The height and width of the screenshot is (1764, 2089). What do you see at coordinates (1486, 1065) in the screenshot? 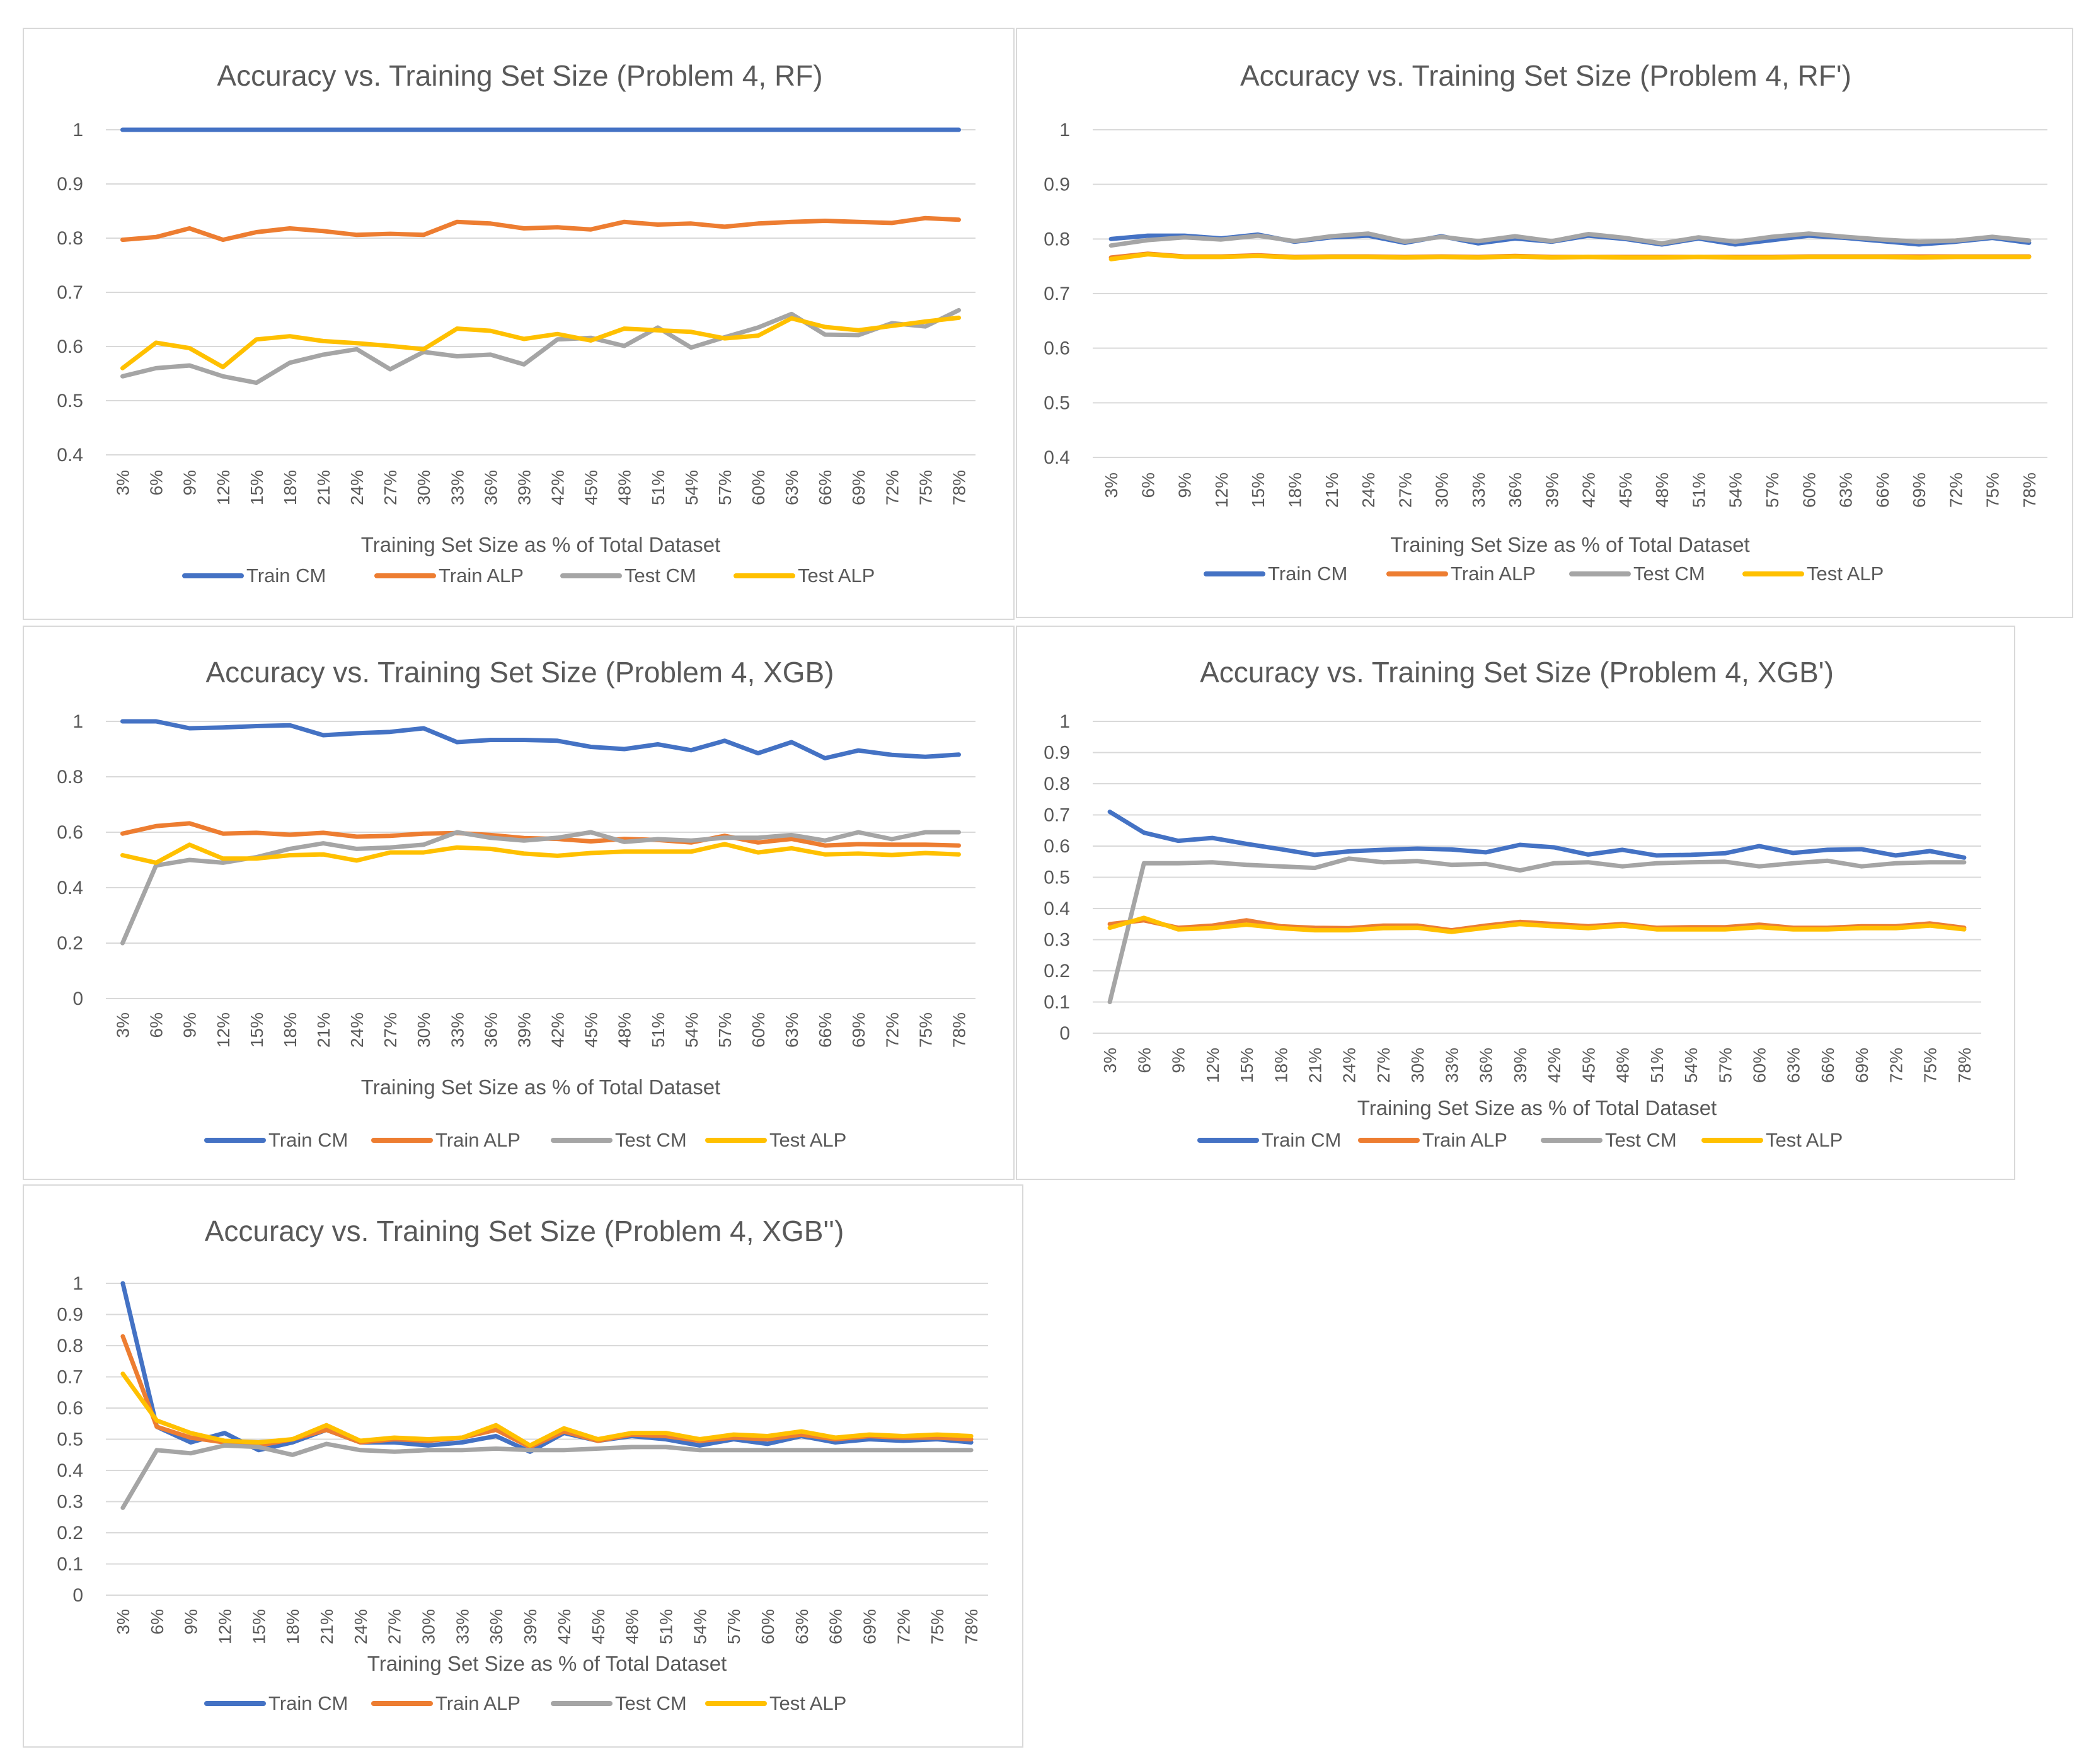
I see `x-tick-label: 36%` at bounding box center [1486, 1065].